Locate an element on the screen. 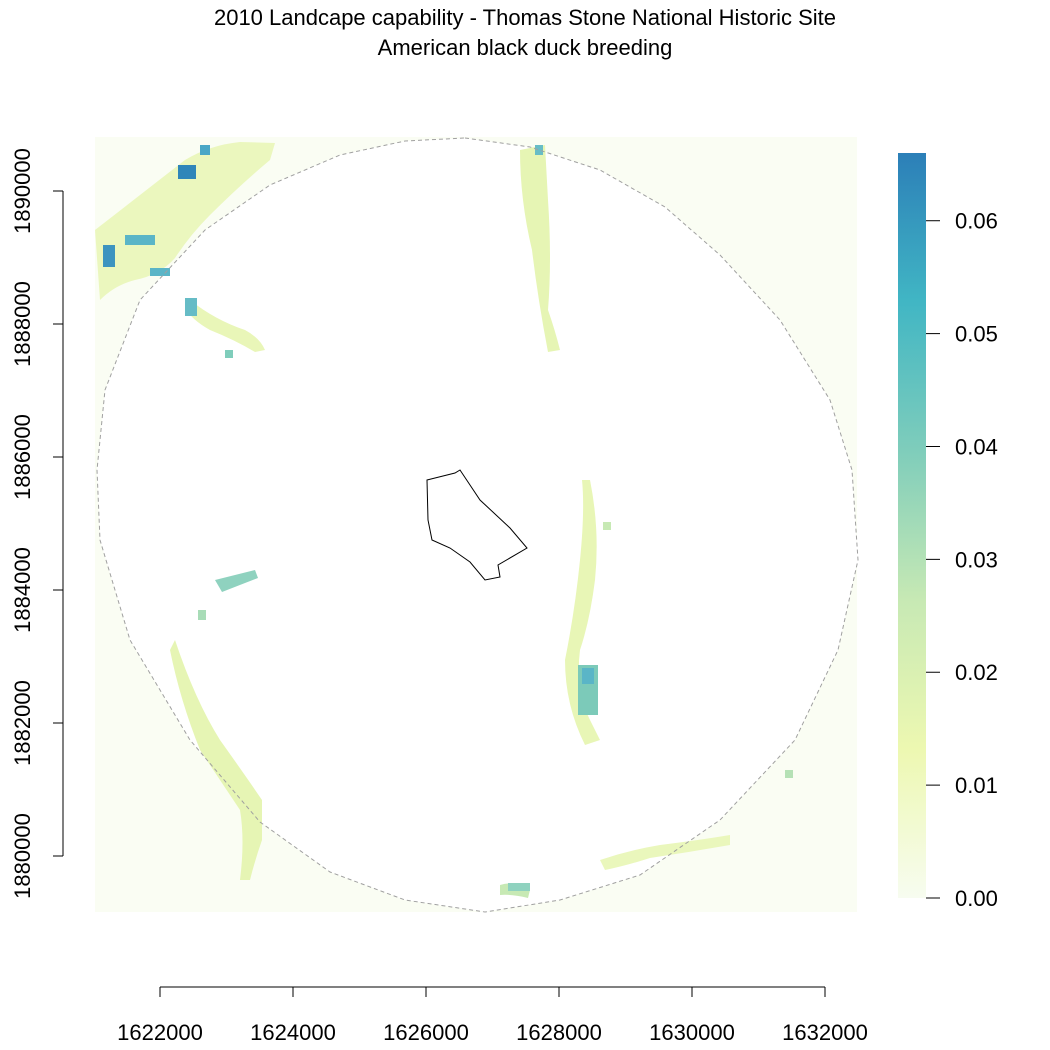  y-tick-label: 1886000 is located at coordinates (22, 457).